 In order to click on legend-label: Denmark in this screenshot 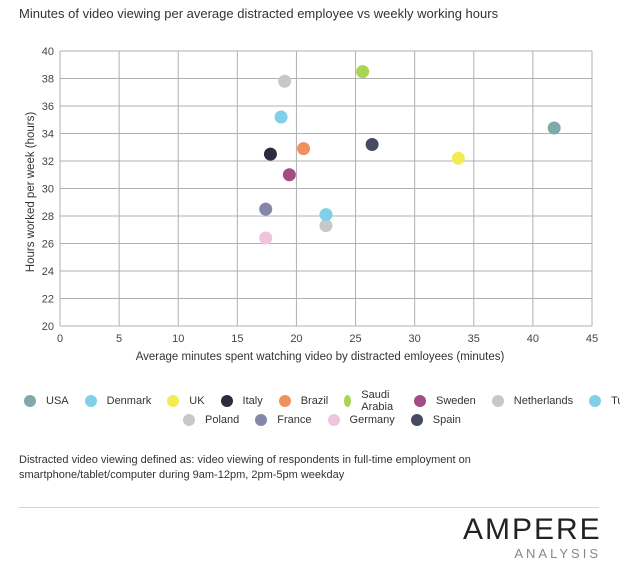, I will do `click(129, 401)`.